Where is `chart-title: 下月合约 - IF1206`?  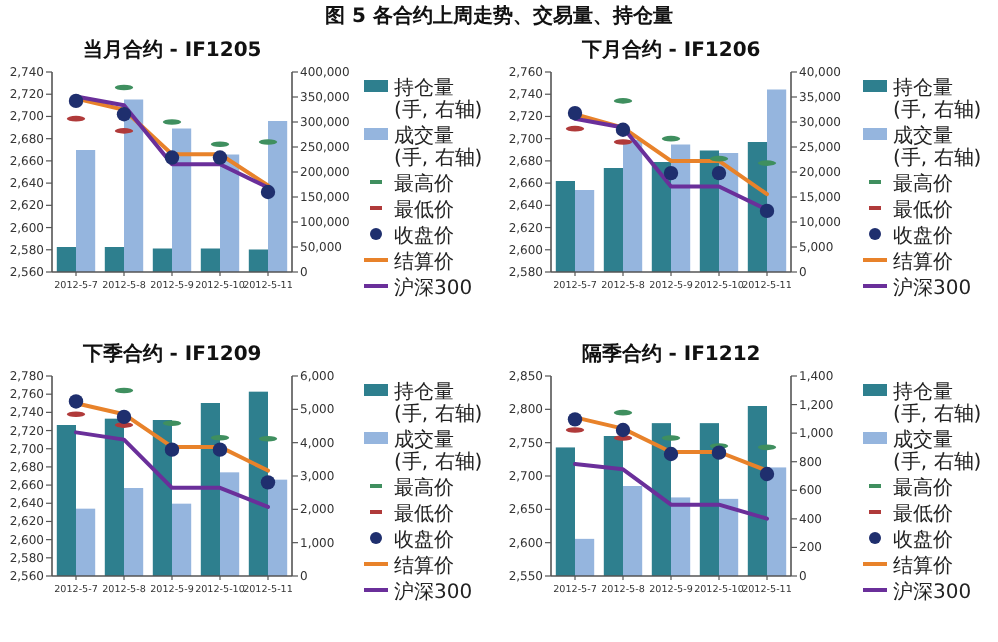 chart-title: 下月合约 - IF1206 is located at coordinates (670, 50).